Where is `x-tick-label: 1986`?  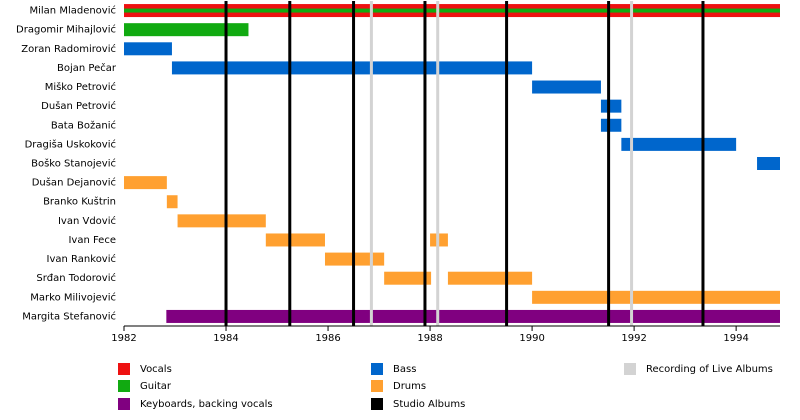
x-tick-label: 1986 is located at coordinates (327, 338).